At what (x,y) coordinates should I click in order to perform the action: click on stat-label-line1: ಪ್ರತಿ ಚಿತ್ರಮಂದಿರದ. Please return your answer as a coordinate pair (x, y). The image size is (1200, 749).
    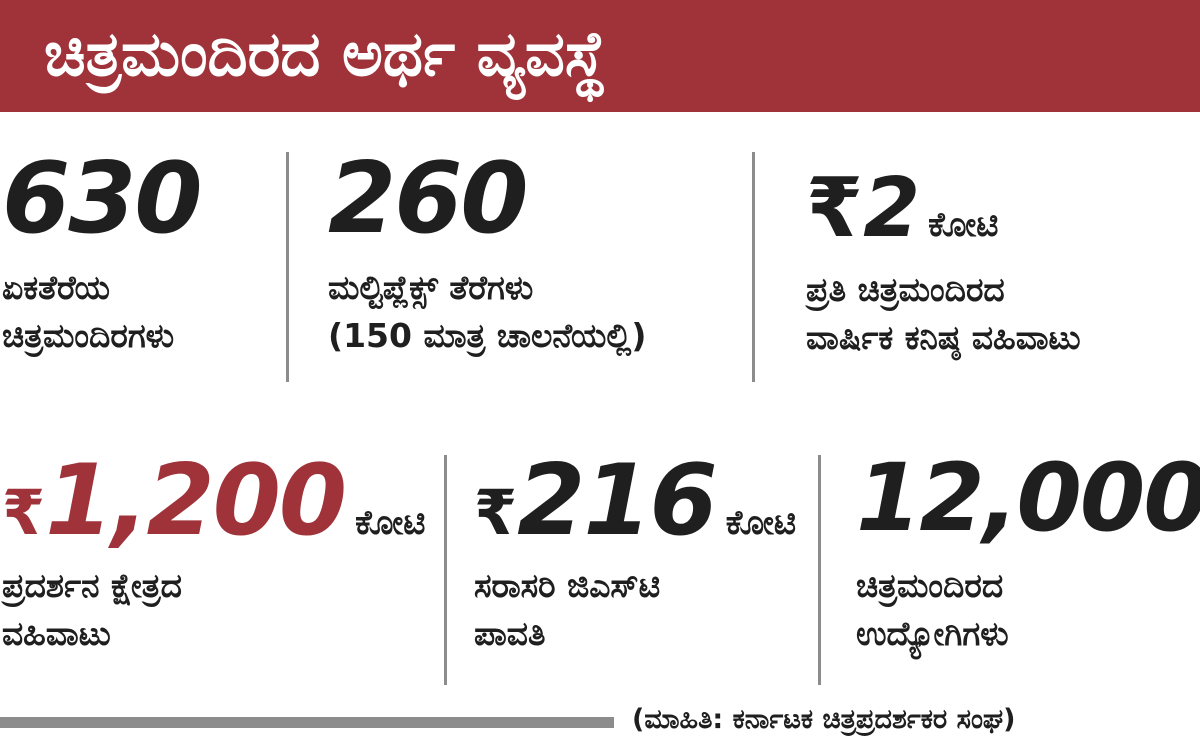
    Looking at the image, I should click on (905, 289).